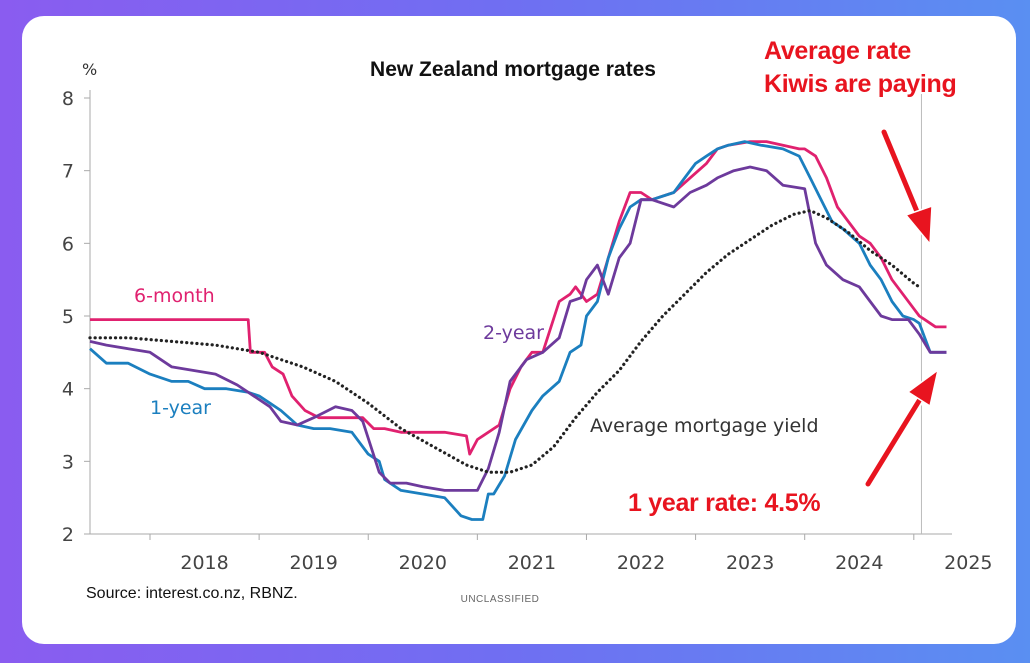 The image size is (1030, 663). I want to click on y-tick-label: 6, so click(68, 244).